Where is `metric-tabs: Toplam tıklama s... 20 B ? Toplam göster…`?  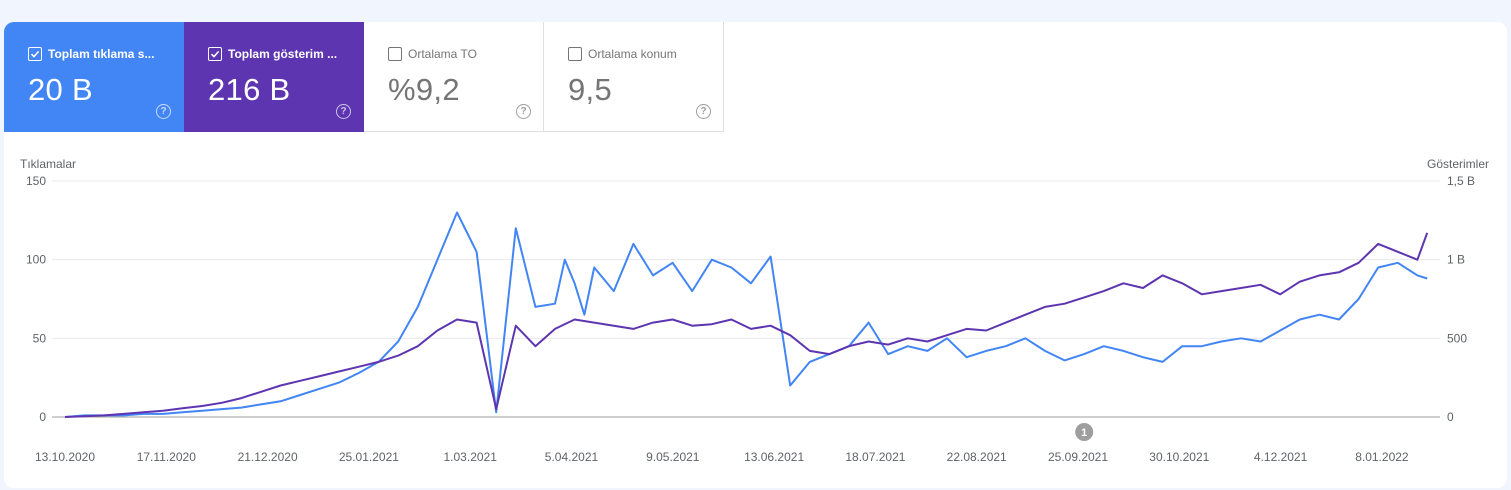
metric-tabs: Toplam tıklama s... 20 B ? Toplam göster… is located at coordinates (364, 77).